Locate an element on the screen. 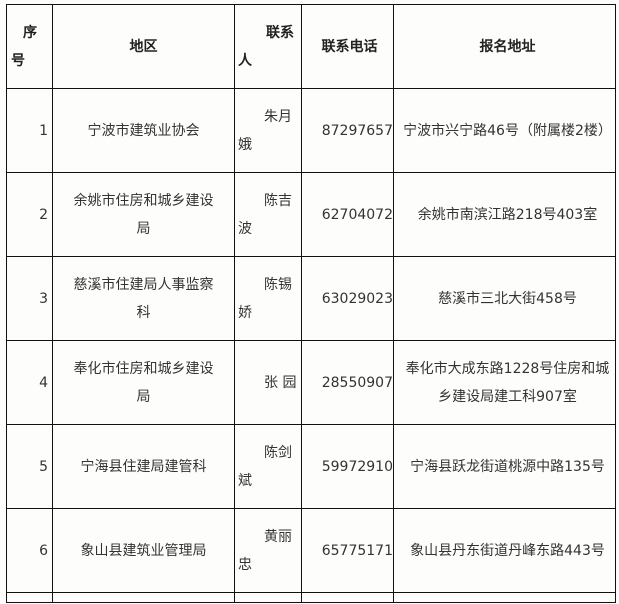  cell-contact: 张 园 is located at coordinates (268, 382).